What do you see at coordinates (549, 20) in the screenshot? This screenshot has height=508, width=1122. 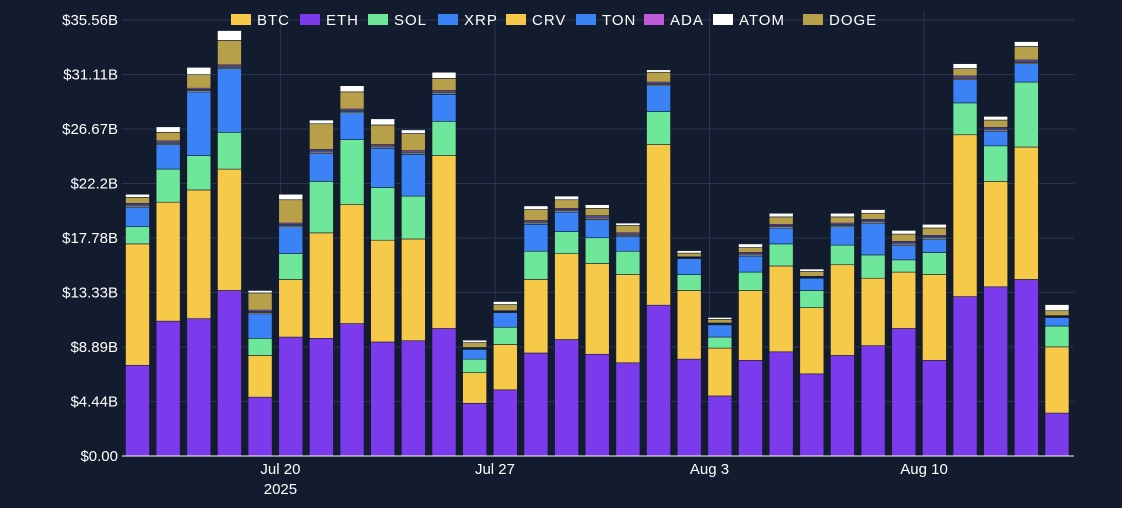 I see `legend-label-crv: CRV` at bounding box center [549, 20].